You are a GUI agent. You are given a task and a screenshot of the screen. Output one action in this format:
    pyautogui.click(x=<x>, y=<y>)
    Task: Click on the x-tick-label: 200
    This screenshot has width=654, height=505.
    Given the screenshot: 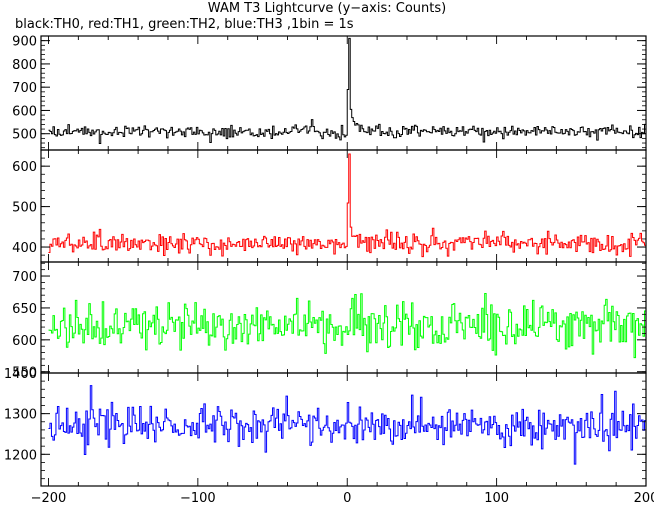 What is the action you would take?
    pyautogui.click(x=644, y=498)
    